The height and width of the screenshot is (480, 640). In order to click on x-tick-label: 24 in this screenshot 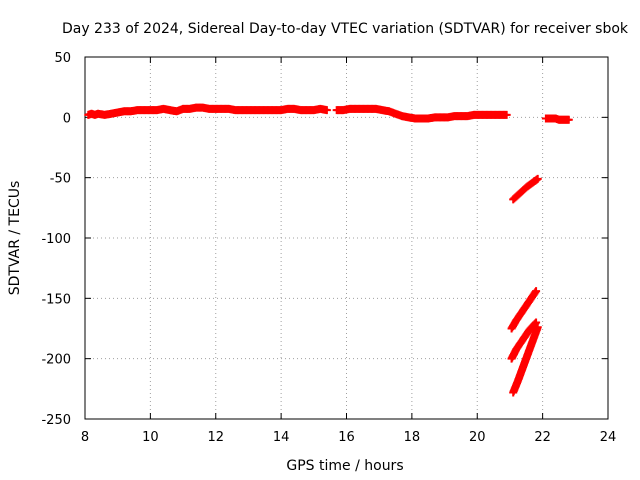, I will do `click(608, 437)`.